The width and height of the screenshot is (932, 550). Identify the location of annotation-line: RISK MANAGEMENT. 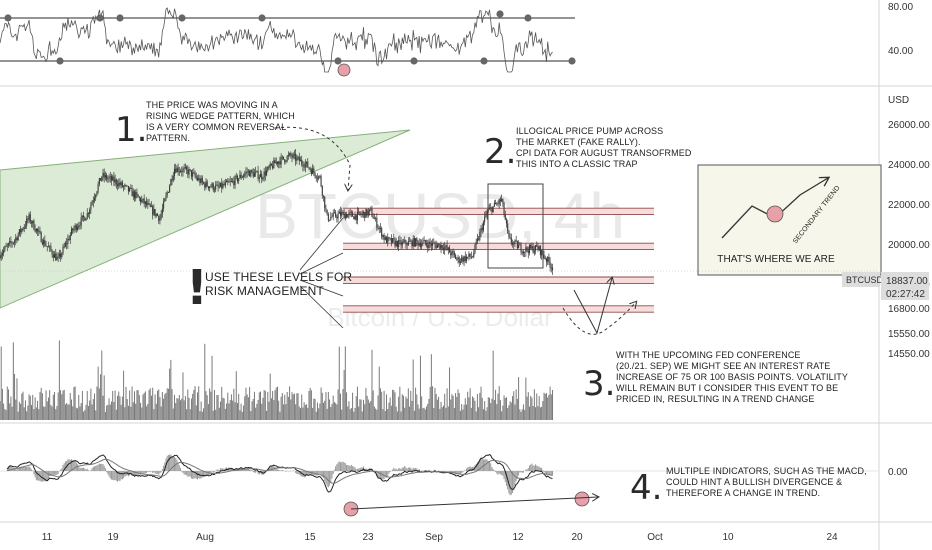
(264, 291).